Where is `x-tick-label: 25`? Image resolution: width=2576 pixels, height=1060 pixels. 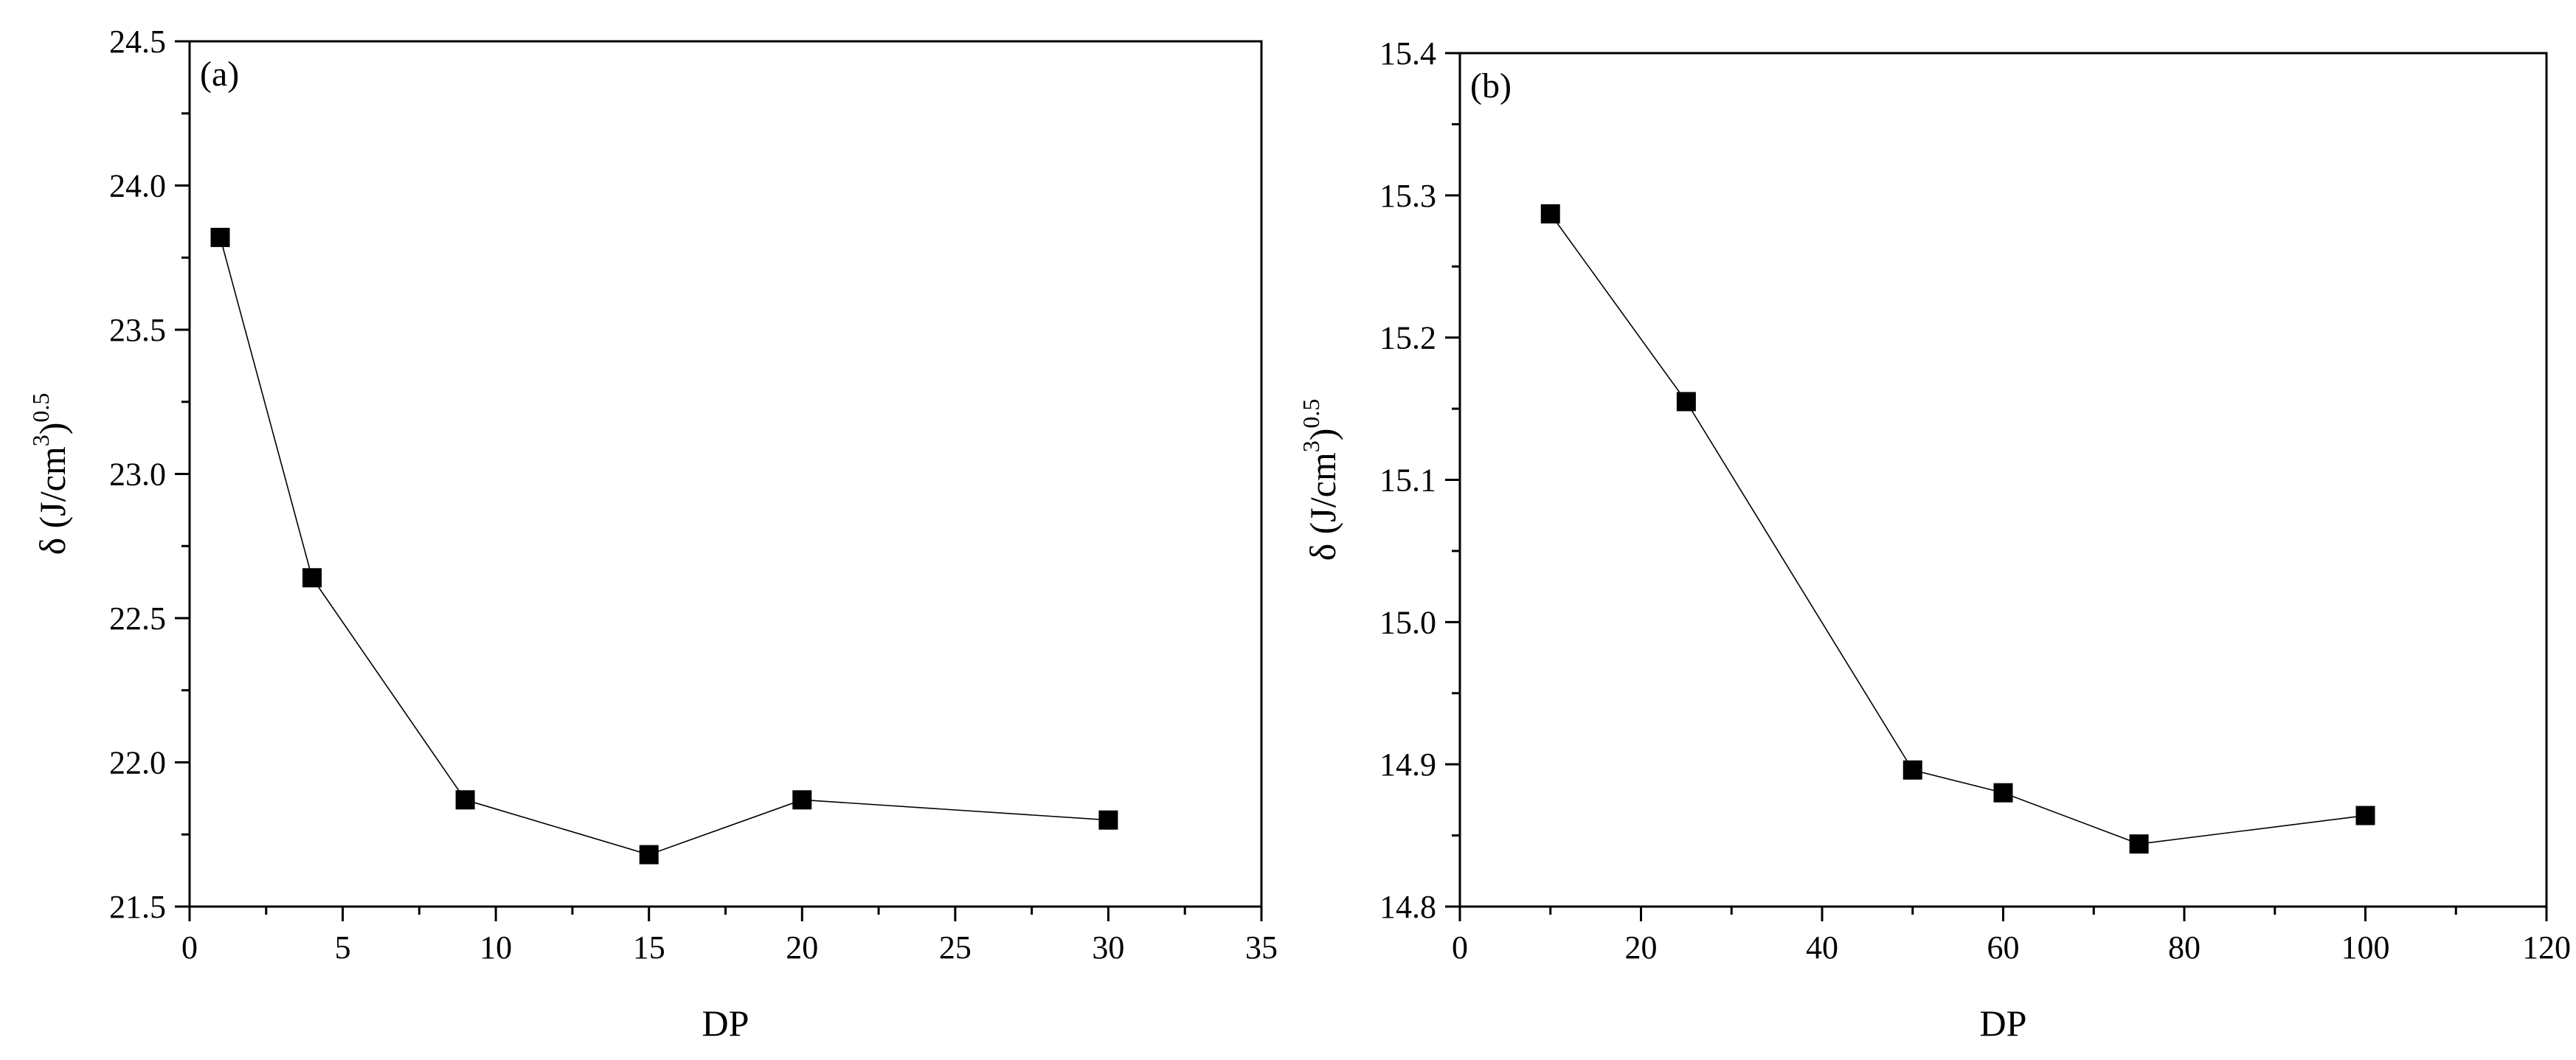 x-tick-label: 25 is located at coordinates (956, 947).